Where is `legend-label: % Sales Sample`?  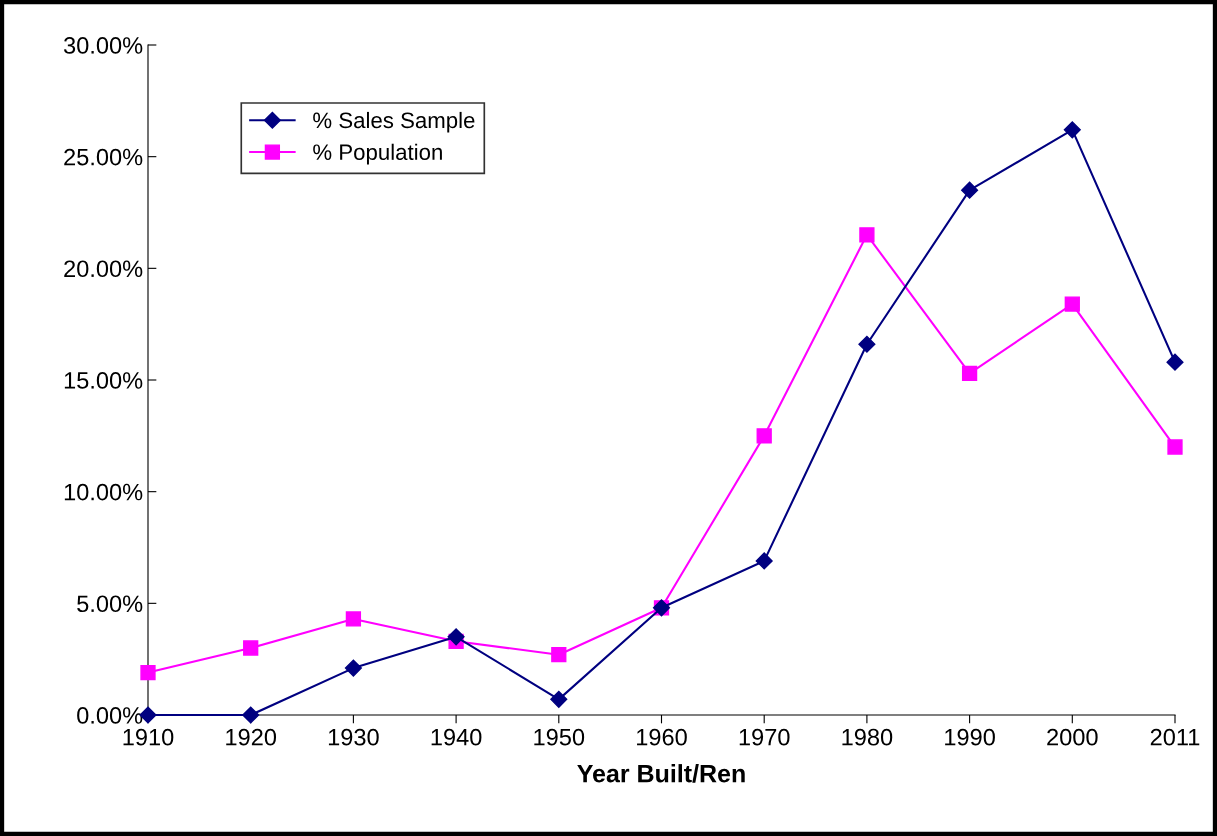 legend-label: % Sales Sample is located at coordinates (394, 122).